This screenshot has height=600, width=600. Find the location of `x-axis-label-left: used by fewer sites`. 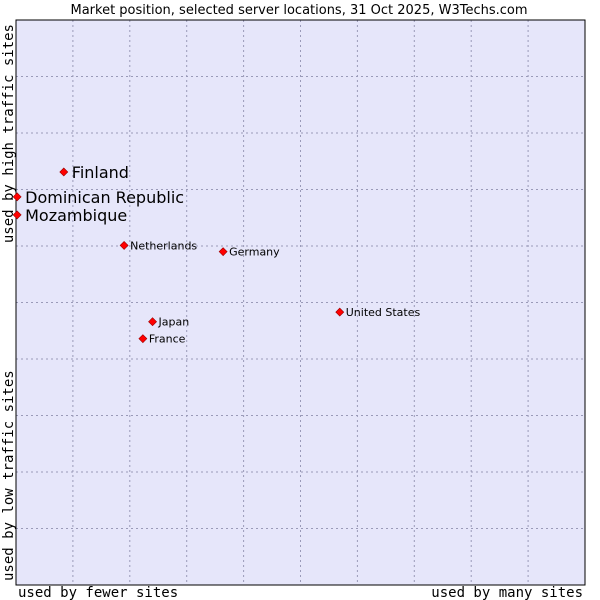

x-axis-label-left: used by fewer sites is located at coordinates (98, 592).